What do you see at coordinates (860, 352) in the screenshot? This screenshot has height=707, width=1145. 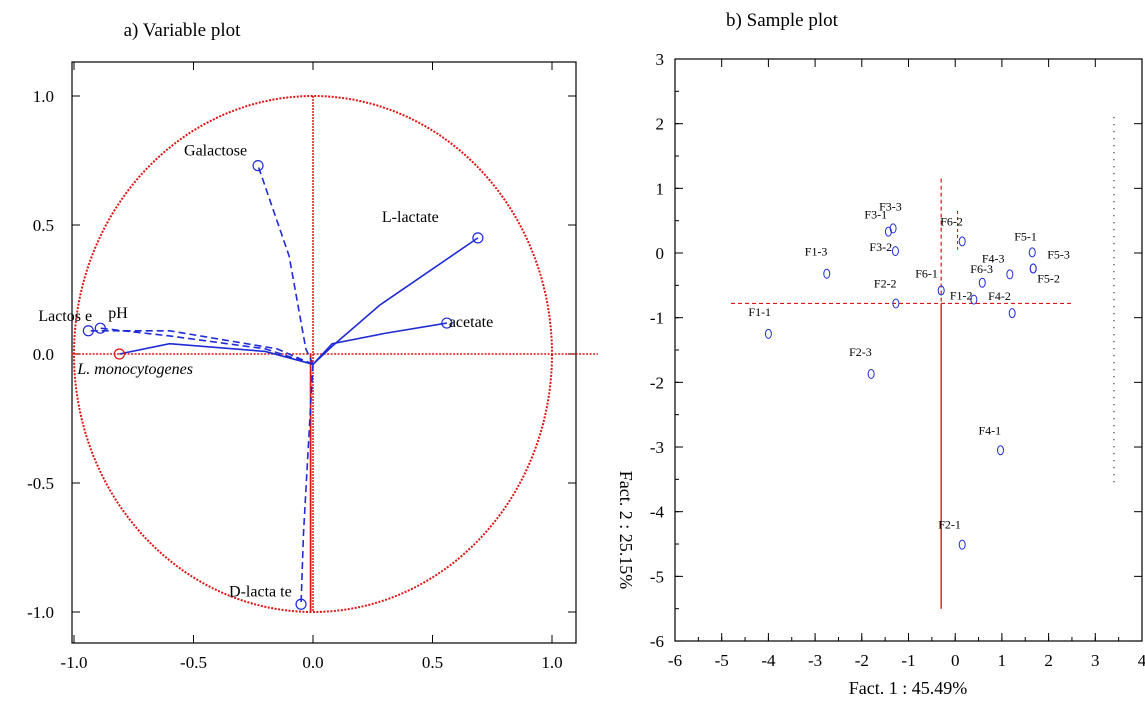 I see `sample-label: F2-3` at bounding box center [860, 352].